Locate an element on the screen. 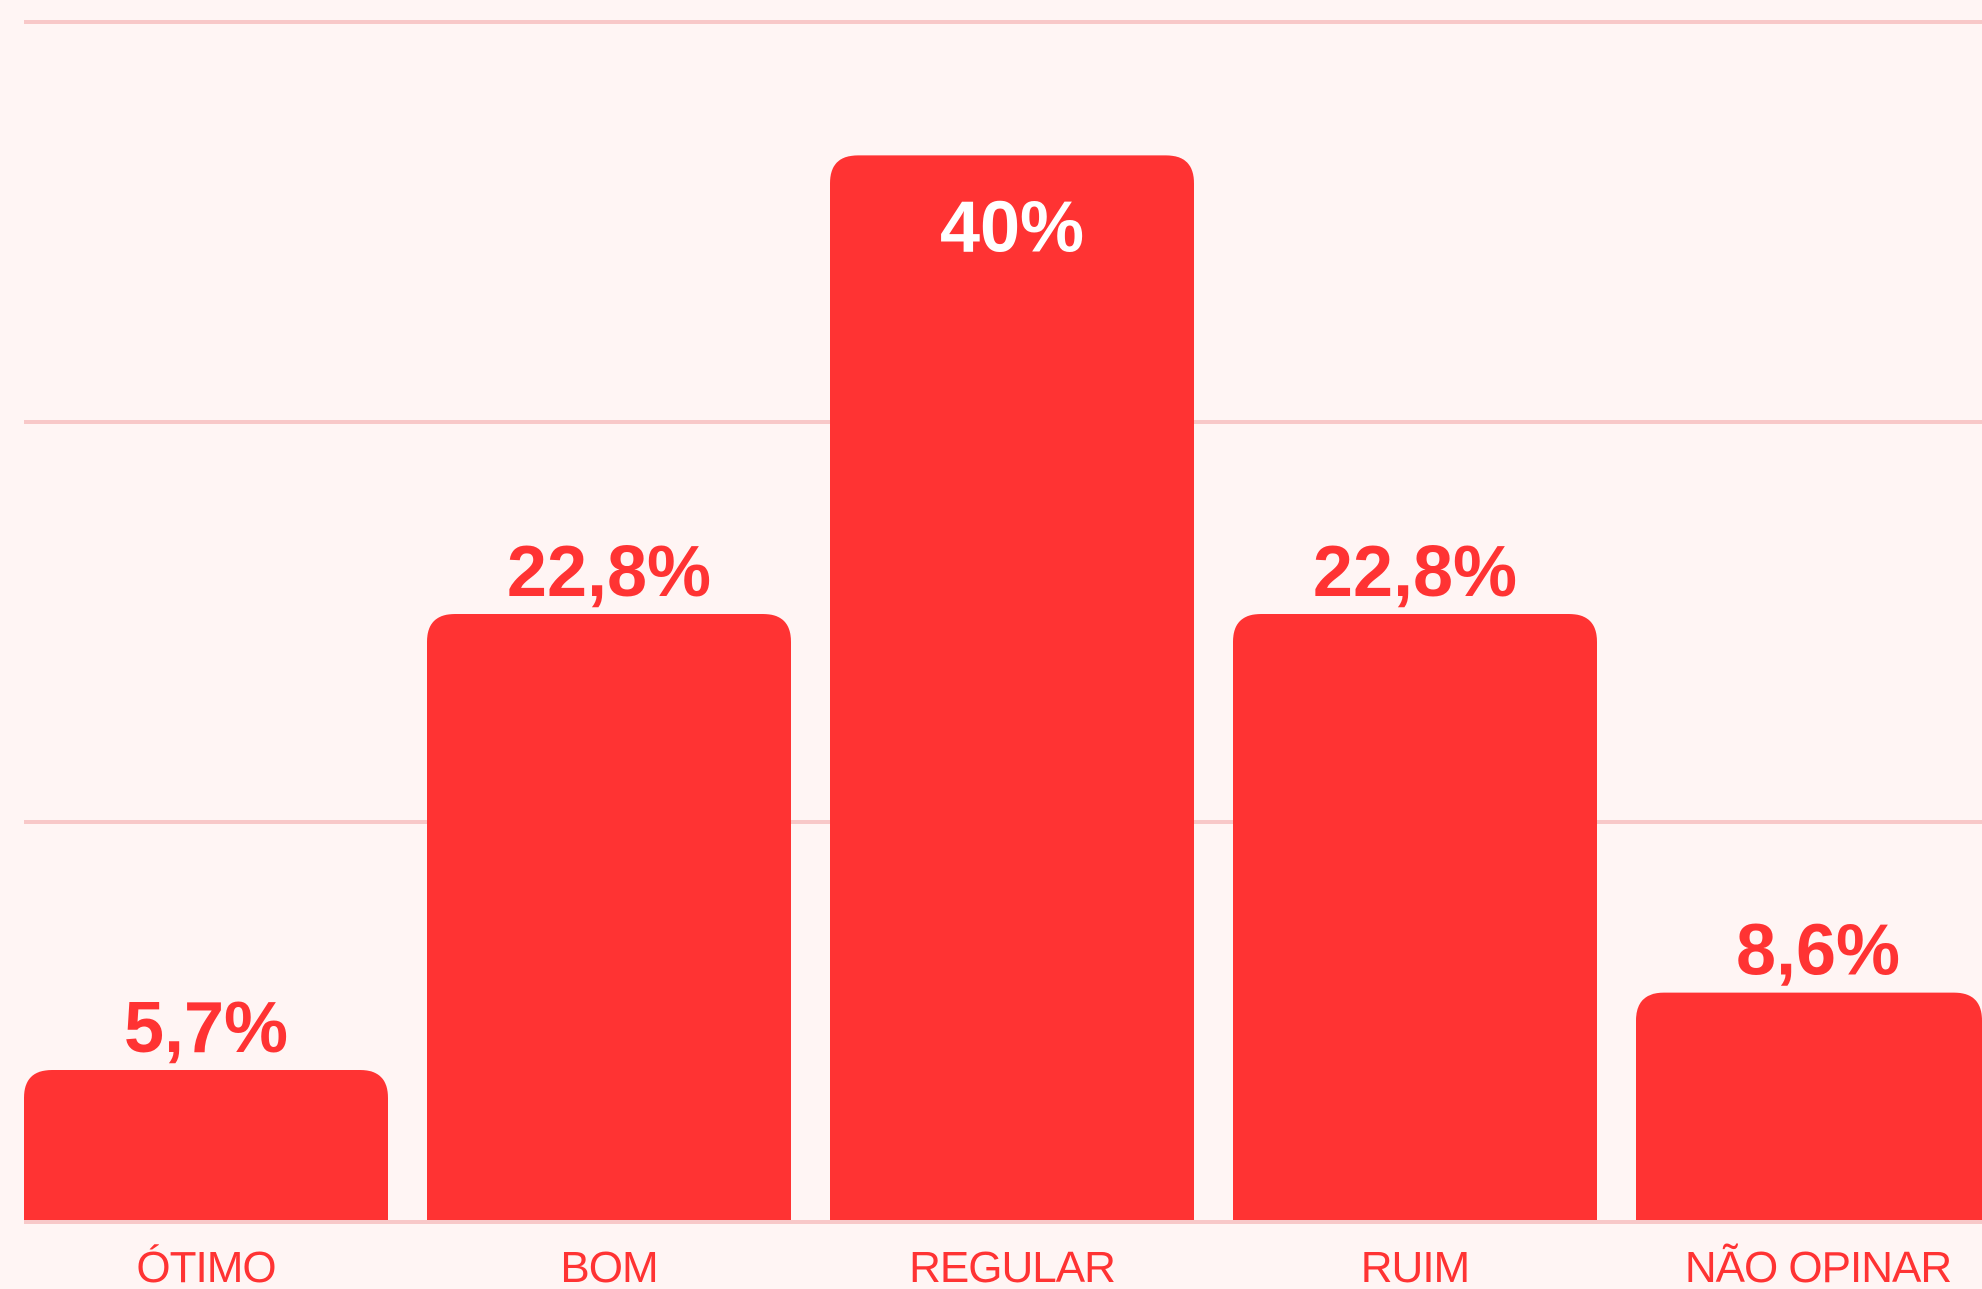 The width and height of the screenshot is (1982, 1289). bar-não-opinar is located at coordinates (1809, 1107).